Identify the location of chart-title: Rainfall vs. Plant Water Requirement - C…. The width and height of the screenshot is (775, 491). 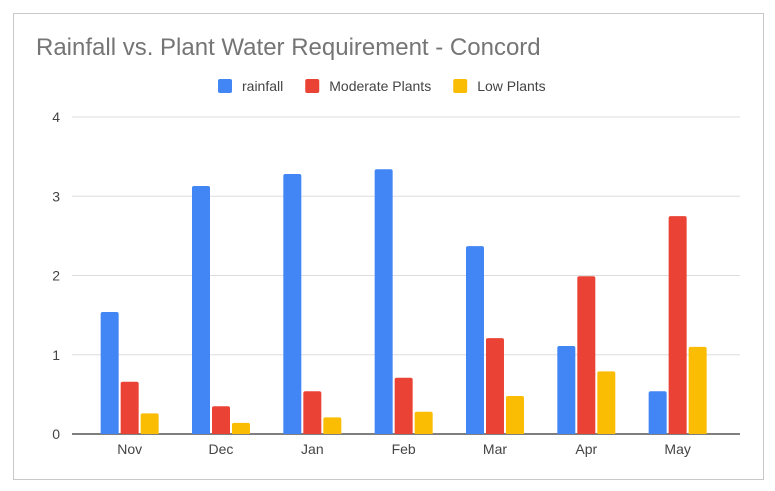
(288, 47).